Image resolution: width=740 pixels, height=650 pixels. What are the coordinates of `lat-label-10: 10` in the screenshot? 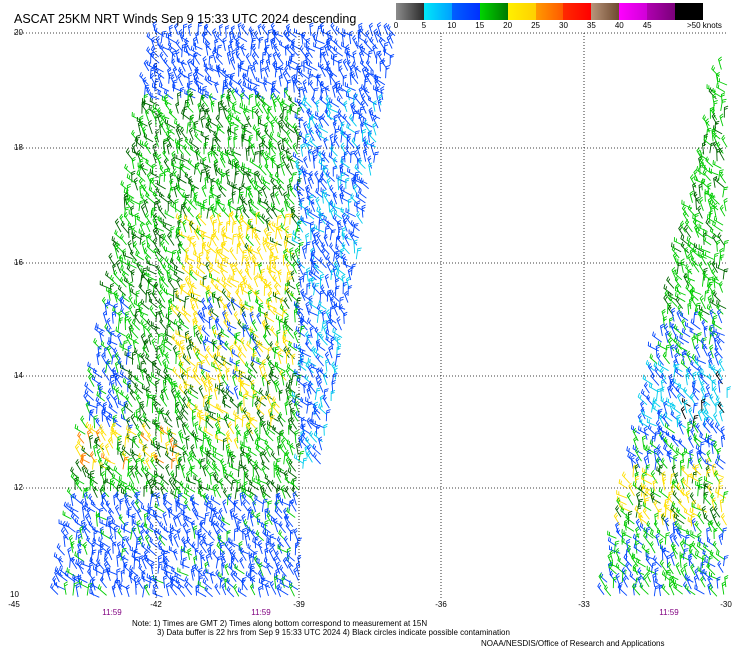 It's located at (14, 594).